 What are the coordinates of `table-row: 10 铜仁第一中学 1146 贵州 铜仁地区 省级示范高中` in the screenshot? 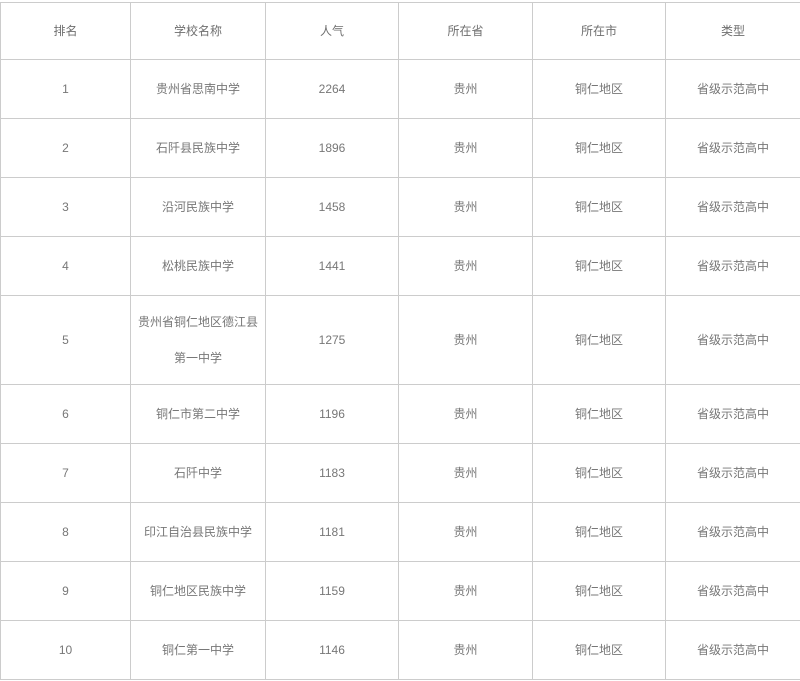 It's located at (400, 650).